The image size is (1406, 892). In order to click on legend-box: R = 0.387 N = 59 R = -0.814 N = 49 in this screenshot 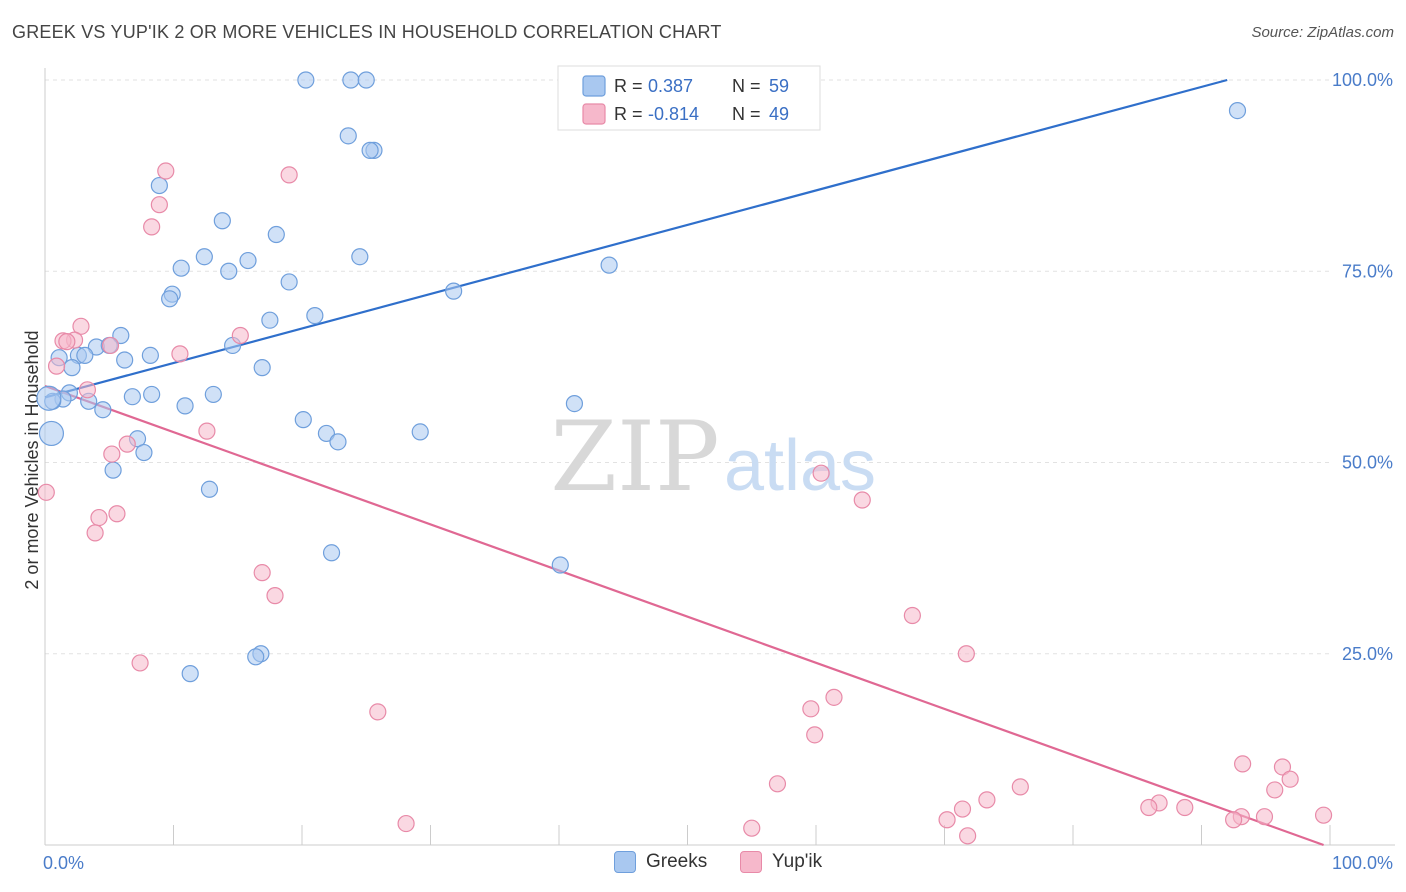, I will do `click(689, 98)`.